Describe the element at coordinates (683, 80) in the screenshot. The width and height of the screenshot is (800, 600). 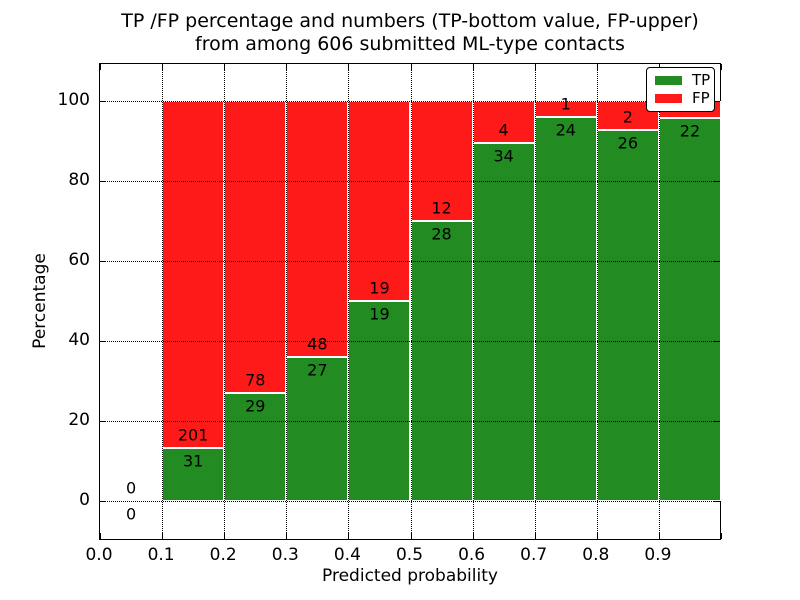
I see `legend-item-tp: TP` at that location.